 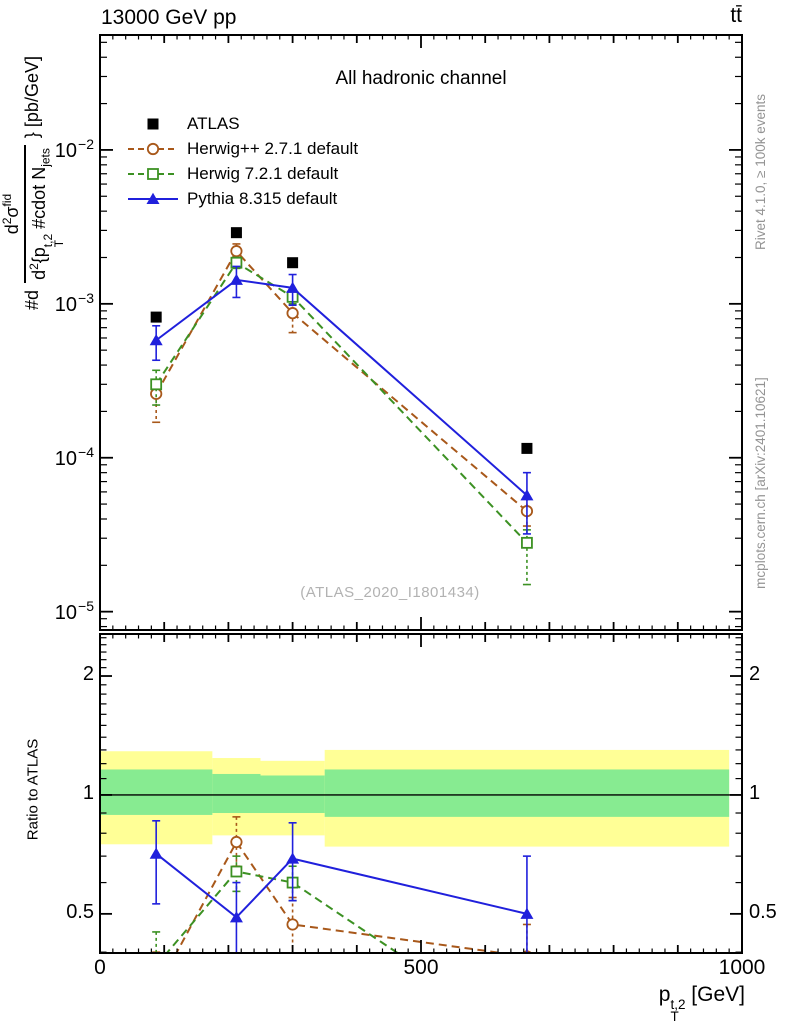 I want to click on series-herwigpp-main, so click(x=342, y=385).